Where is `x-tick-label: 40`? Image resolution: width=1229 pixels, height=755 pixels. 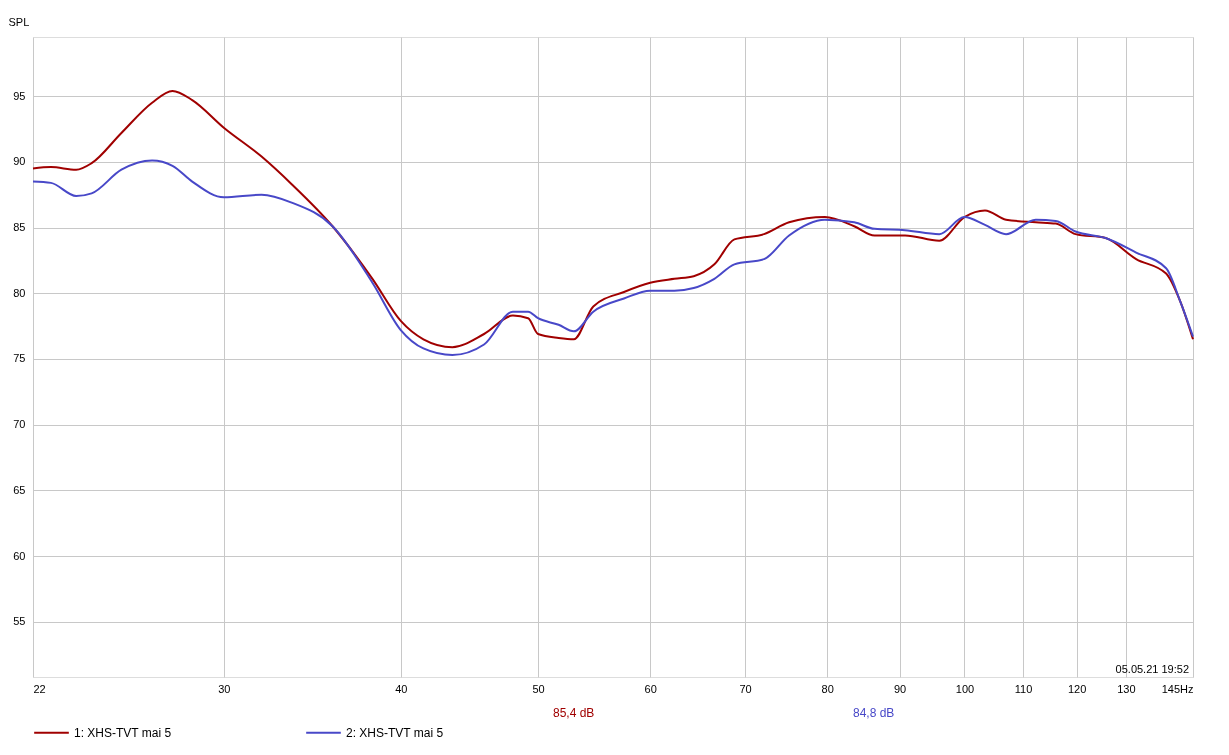
x-tick-label: 40 is located at coordinates (401, 688).